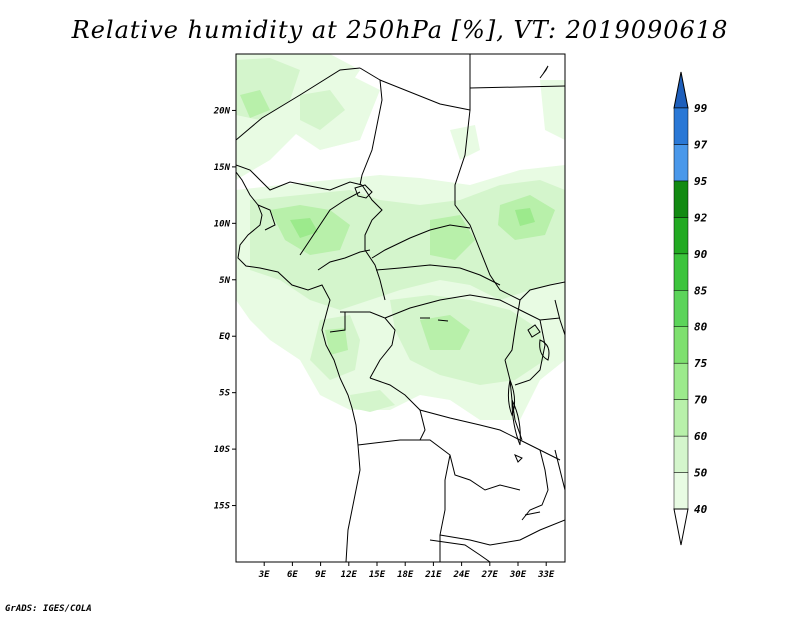  Describe the element at coordinates (377, 575) in the screenshot. I see `lon-tick-label: 15E` at that location.